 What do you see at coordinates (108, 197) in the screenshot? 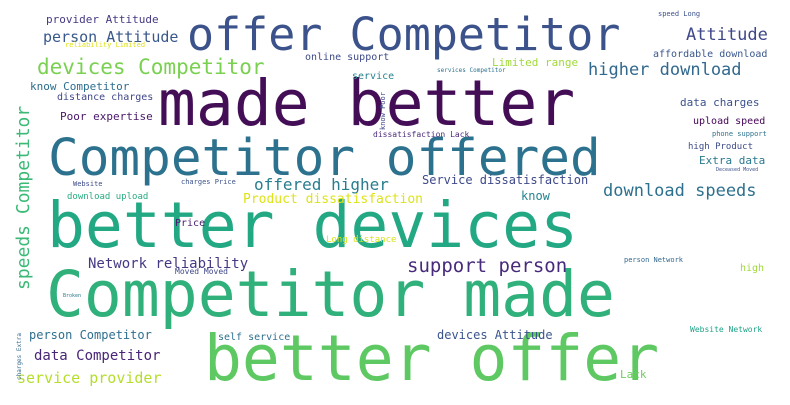
I see `word: download upload` at bounding box center [108, 197].